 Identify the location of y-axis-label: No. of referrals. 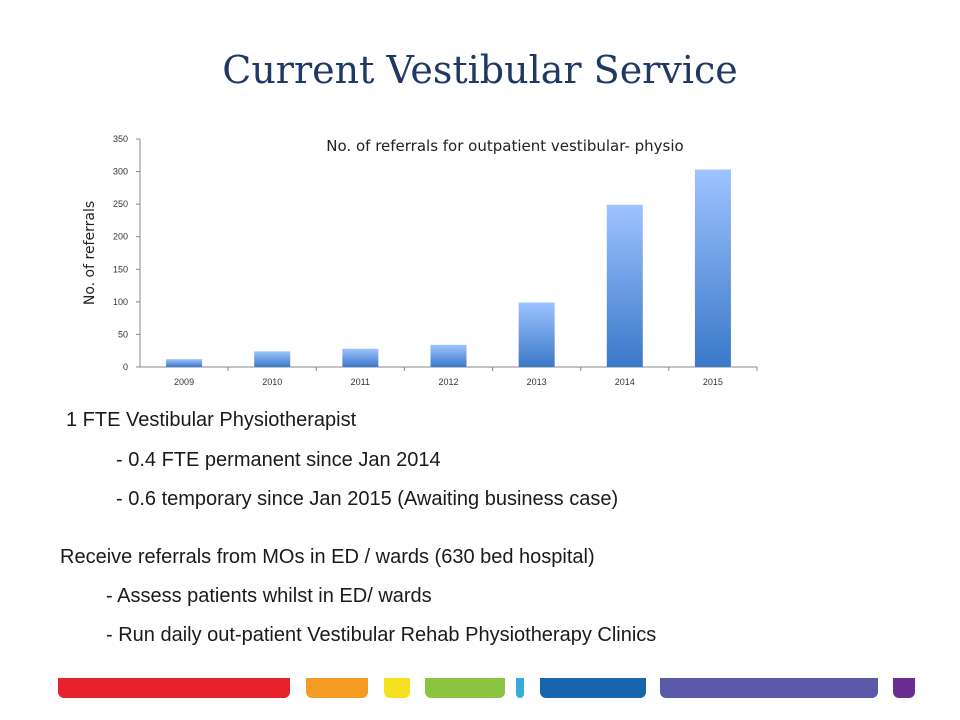
(90, 253).